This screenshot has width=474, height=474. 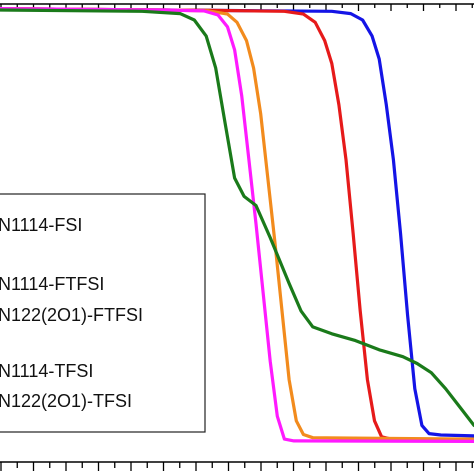 I want to click on legend-label-n1114-tfsi: N1114-TFSI, so click(x=46, y=371).